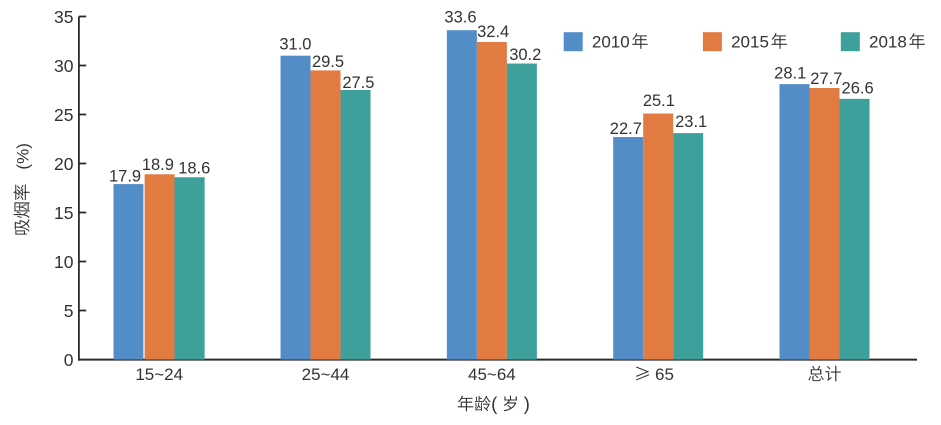 The width and height of the screenshot is (941, 425). I want to click on svg-text: 25, so click(63, 115).